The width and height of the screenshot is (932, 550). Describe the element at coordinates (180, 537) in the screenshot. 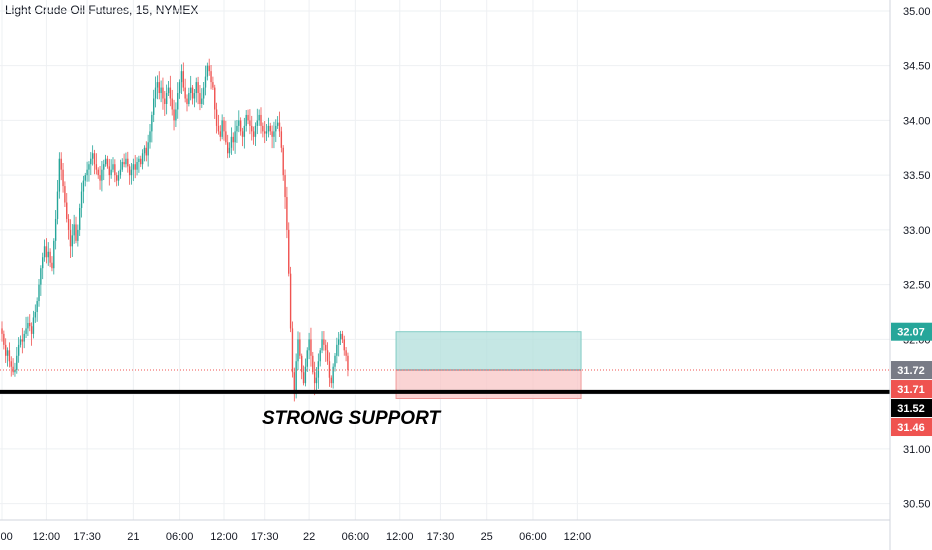

I see `time-tick-label: 06:00` at that location.